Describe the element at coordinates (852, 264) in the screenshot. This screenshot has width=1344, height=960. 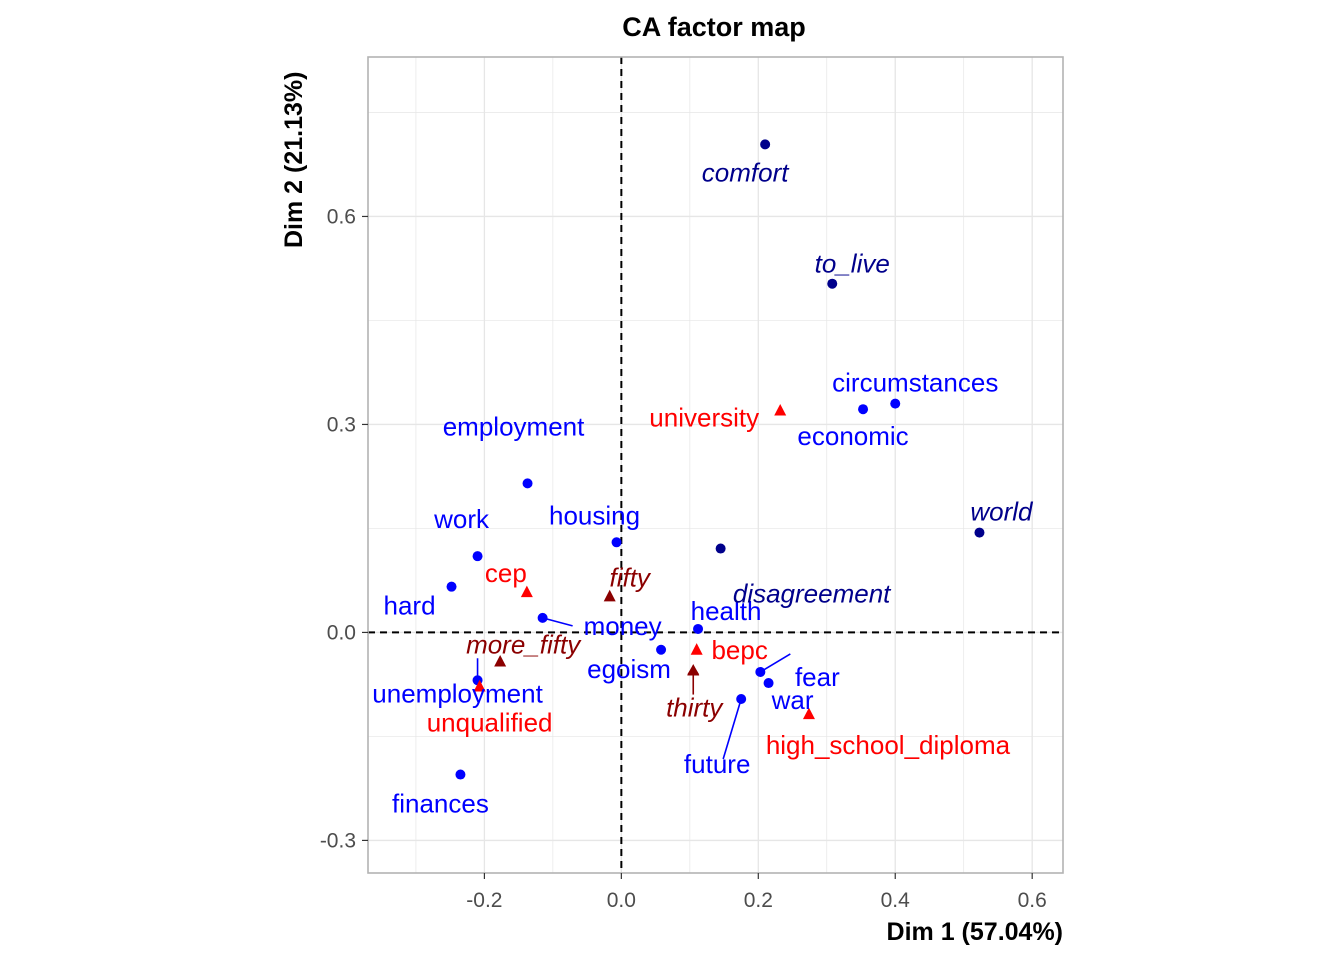
I see `to-live-label: to_live` at that location.